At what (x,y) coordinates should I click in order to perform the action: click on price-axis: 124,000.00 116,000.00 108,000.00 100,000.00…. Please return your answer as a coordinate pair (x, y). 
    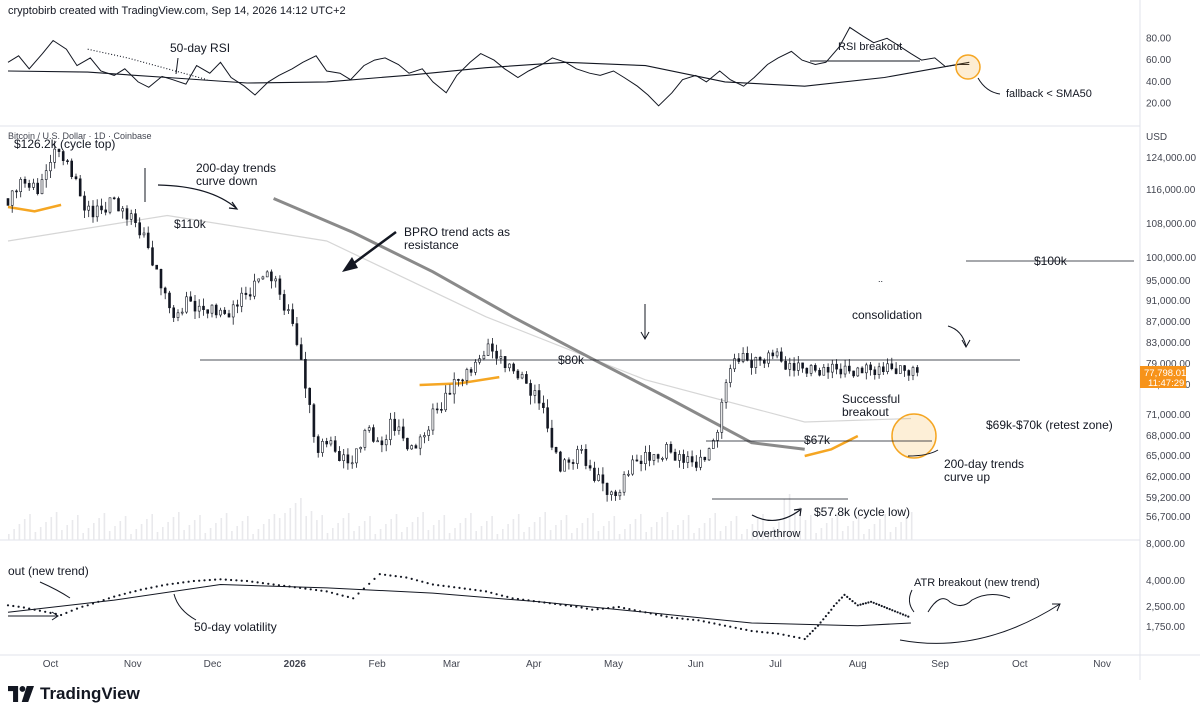
    Looking at the image, I should click on (1171, 338).